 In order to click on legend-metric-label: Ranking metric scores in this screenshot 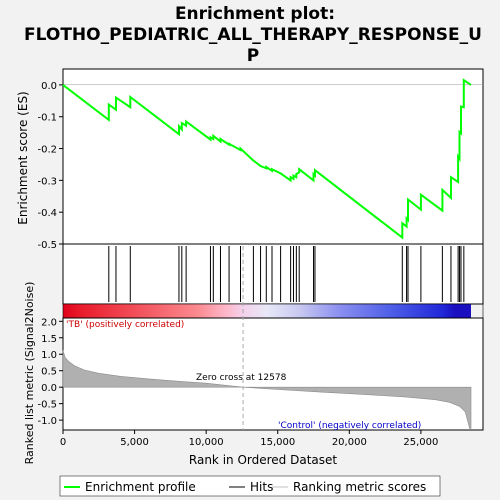, I will do `click(359, 487)`.